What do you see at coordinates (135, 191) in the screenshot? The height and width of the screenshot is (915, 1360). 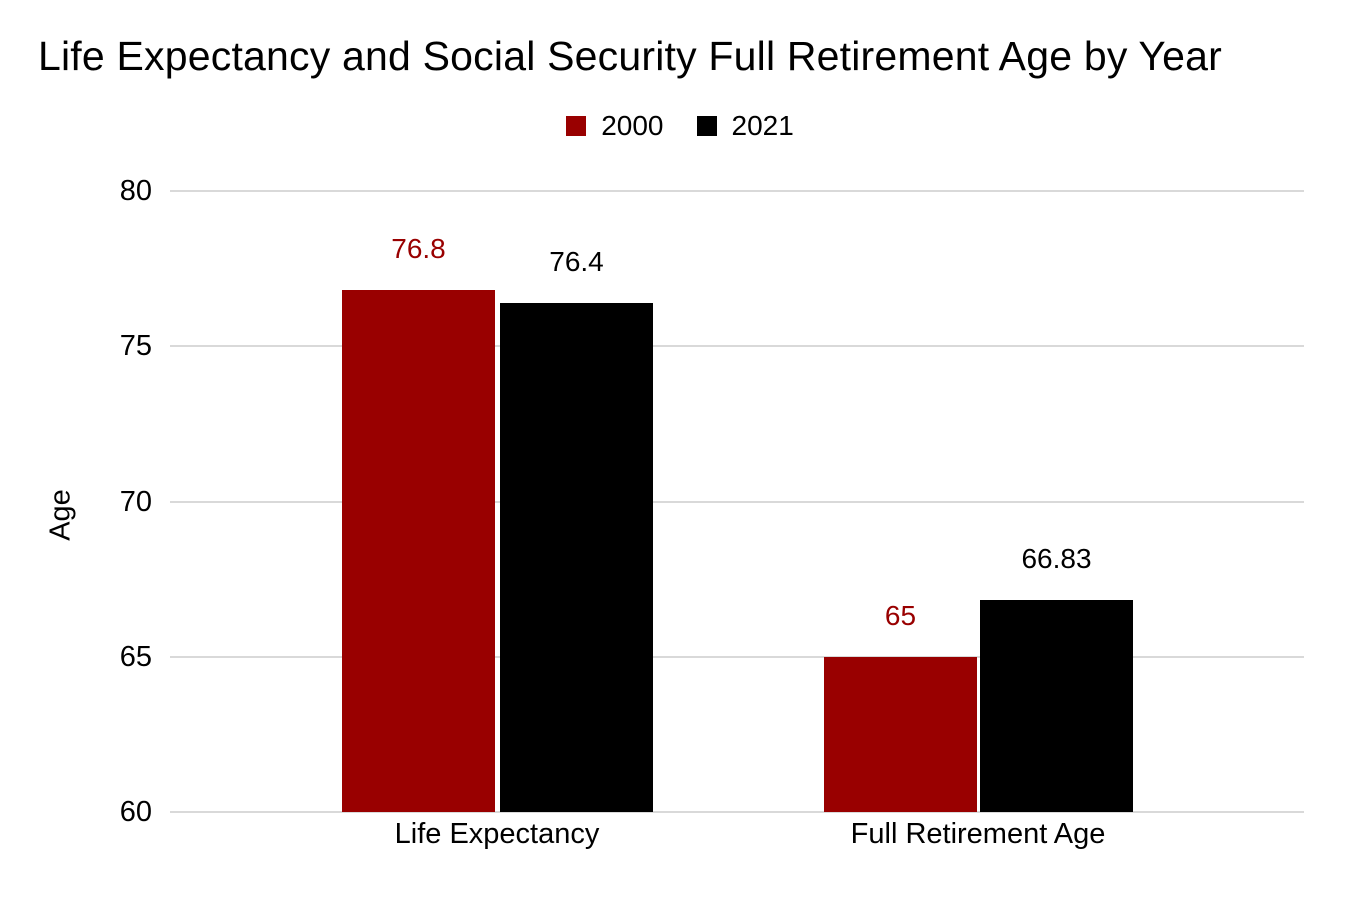 I see `y-tick-label-80: 80` at bounding box center [135, 191].